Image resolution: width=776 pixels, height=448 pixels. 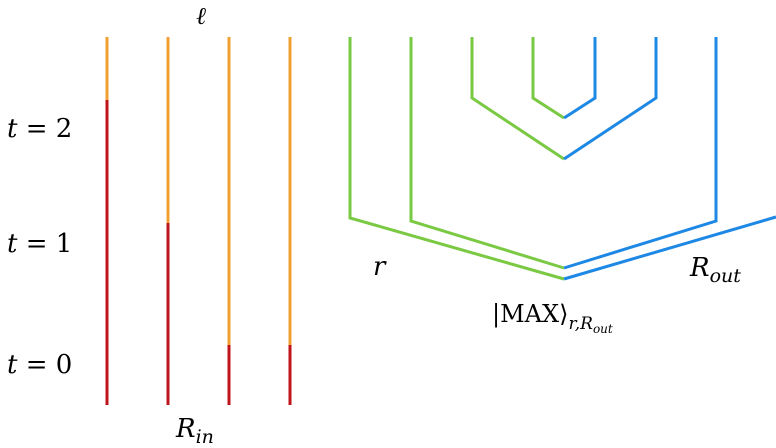 What do you see at coordinates (201, 16) in the screenshot?
I see `ell-label: ℓ` at bounding box center [201, 16].